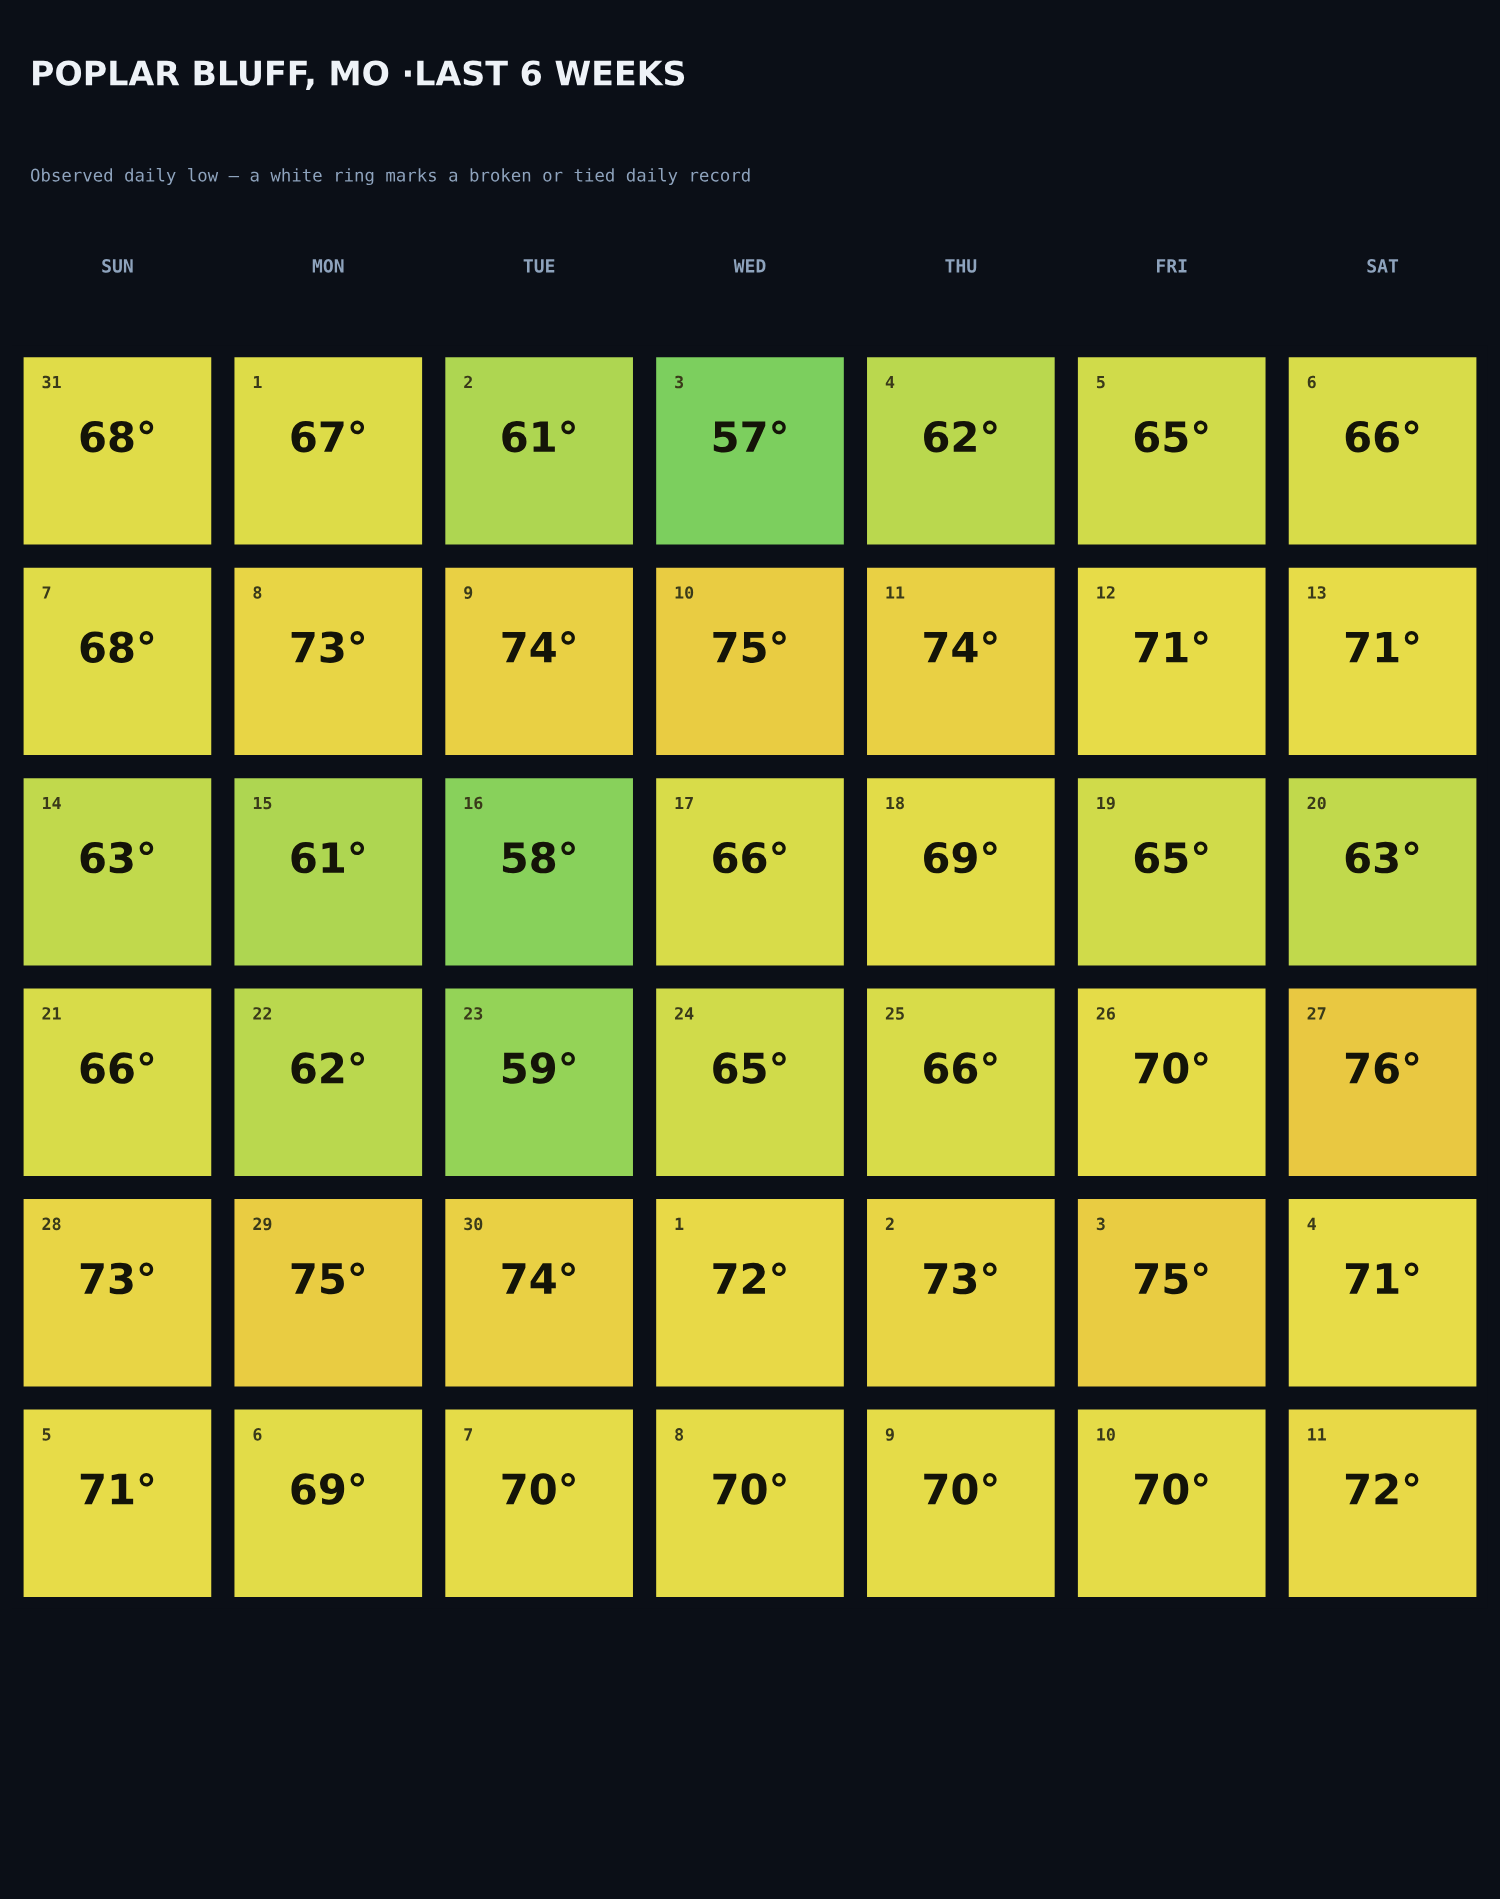 Image resolution: width=1500 pixels, height=1899 pixels. What do you see at coordinates (1383, 266) in the screenshot?
I see `x-tick-label: SAT` at bounding box center [1383, 266].